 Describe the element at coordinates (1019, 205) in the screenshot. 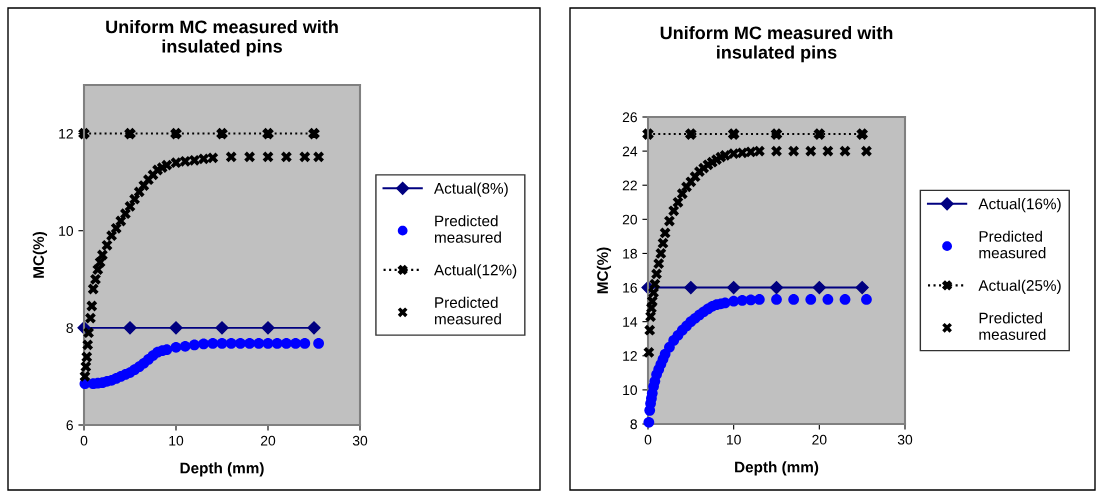

I see `legend-label: Actual(16%)` at that location.